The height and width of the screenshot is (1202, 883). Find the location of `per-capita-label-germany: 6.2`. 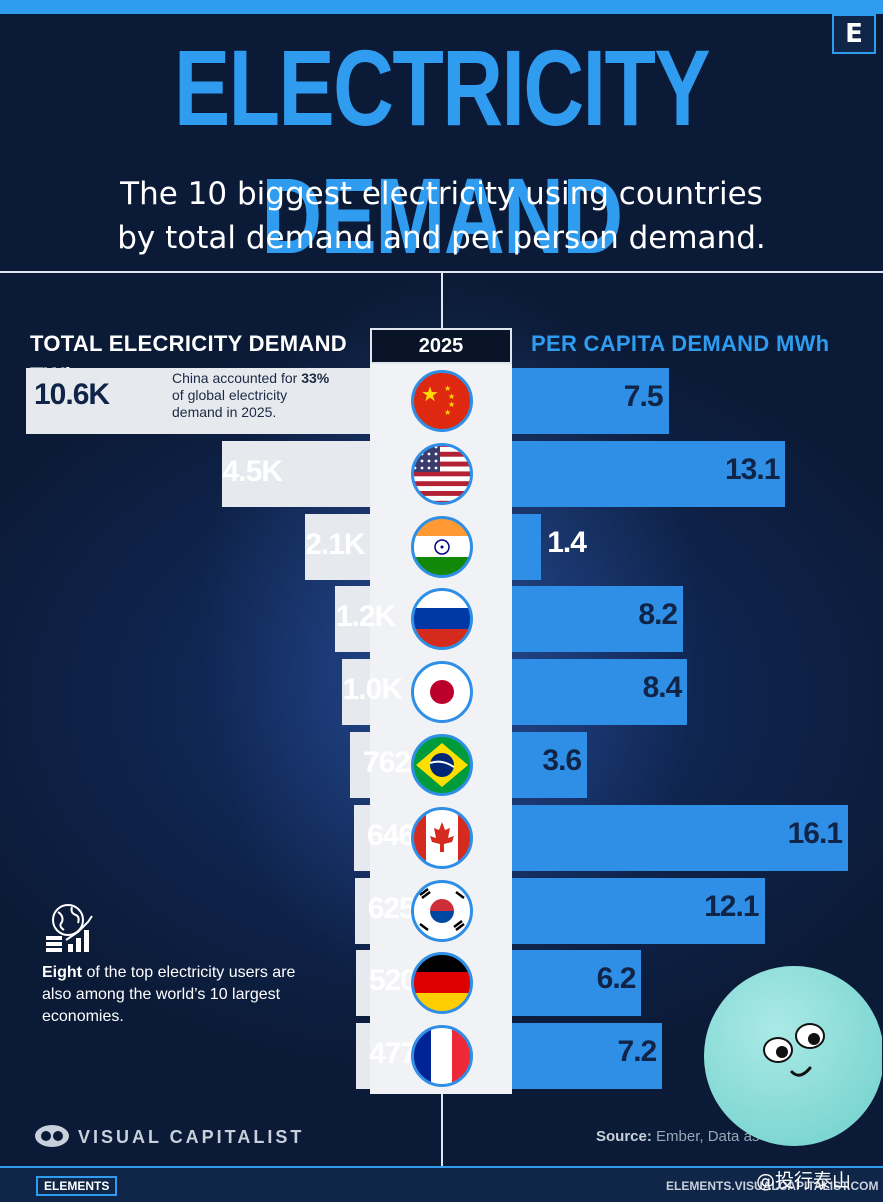

per-capita-label-germany: 6.2 is located at coordinates (616, 979).